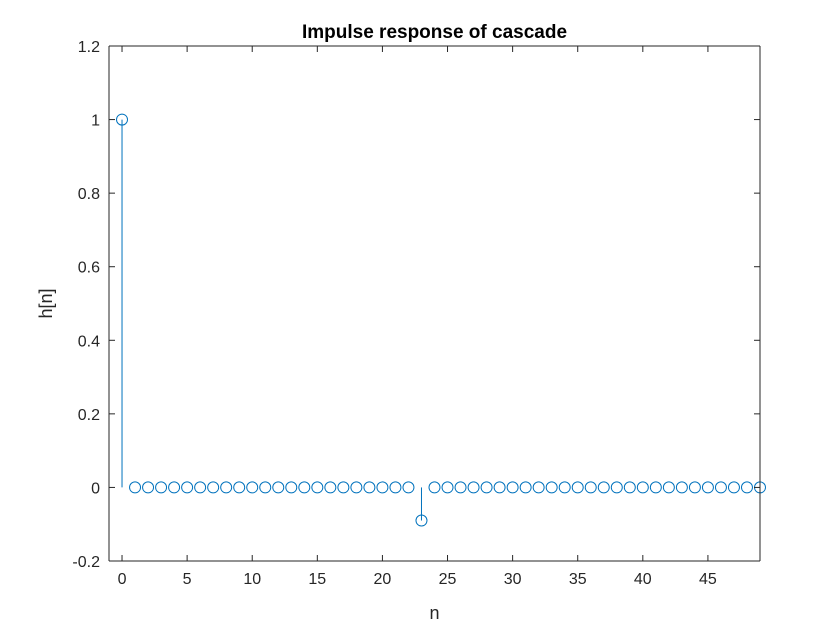  What do you see at coordinates (434, 32) in the screenshot?
I see `chart-title: Impulse response of cascade` at bounding box center [434, 32].